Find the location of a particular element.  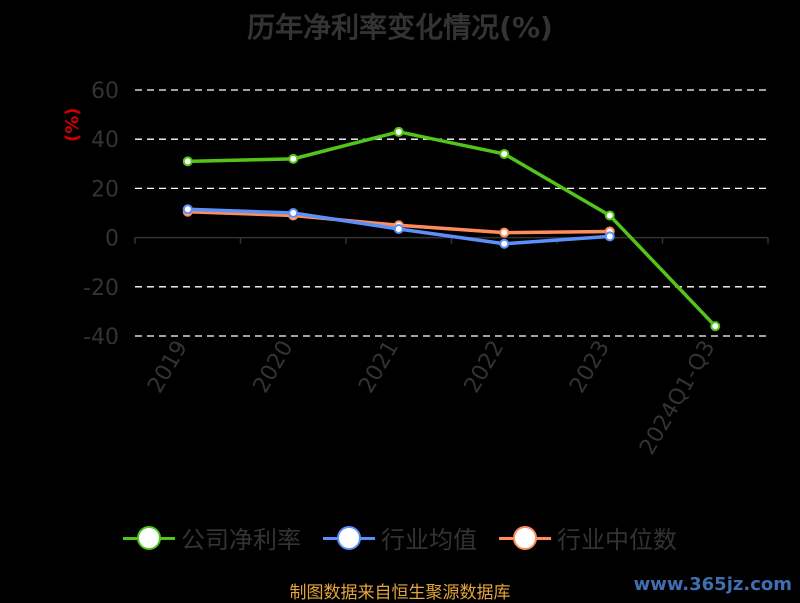

legend-label-industry-median: 行业中位数 is located at coordinates (617, 540).